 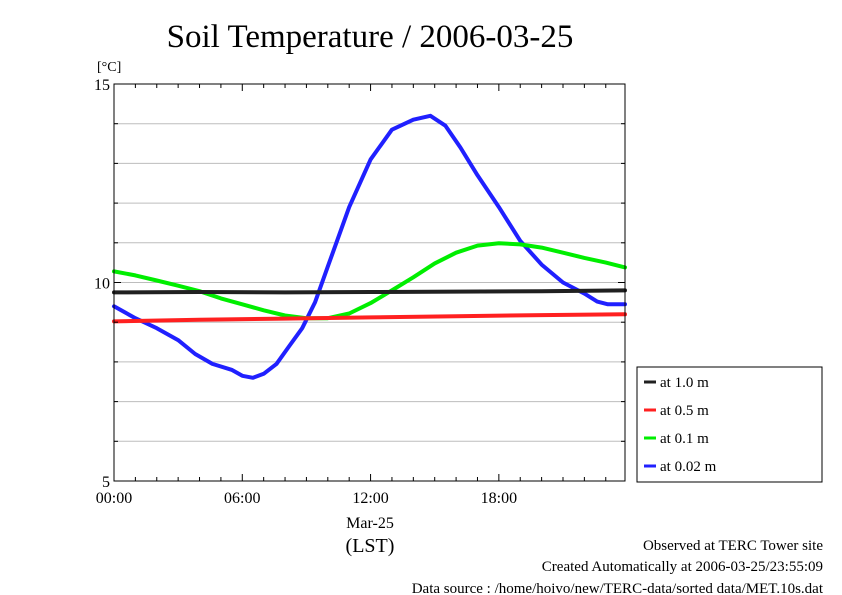 I want to click on legend-label: at 0.02 m, so click(x=688, y=467).